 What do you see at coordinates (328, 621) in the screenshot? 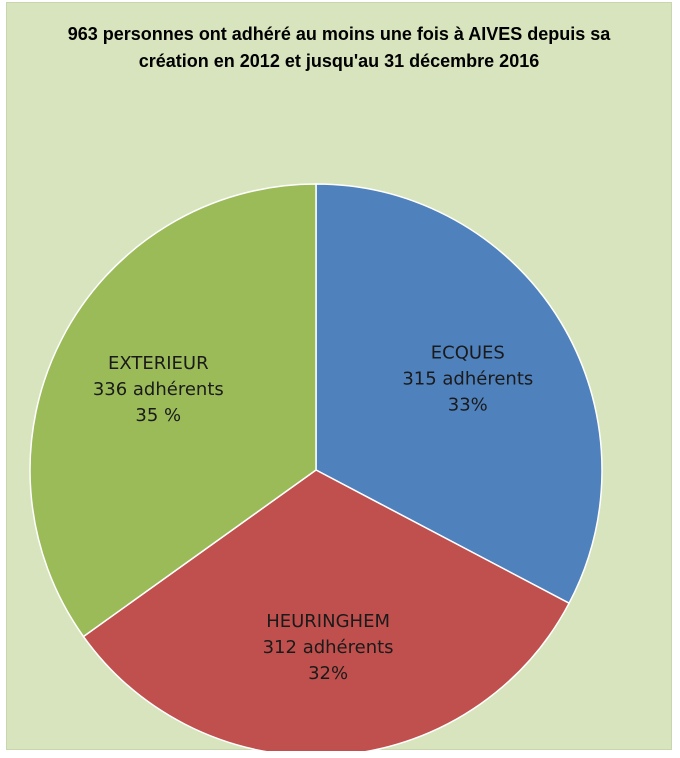
I see `slice-category: HEURINGHEM` at bounding box center [328, 621].